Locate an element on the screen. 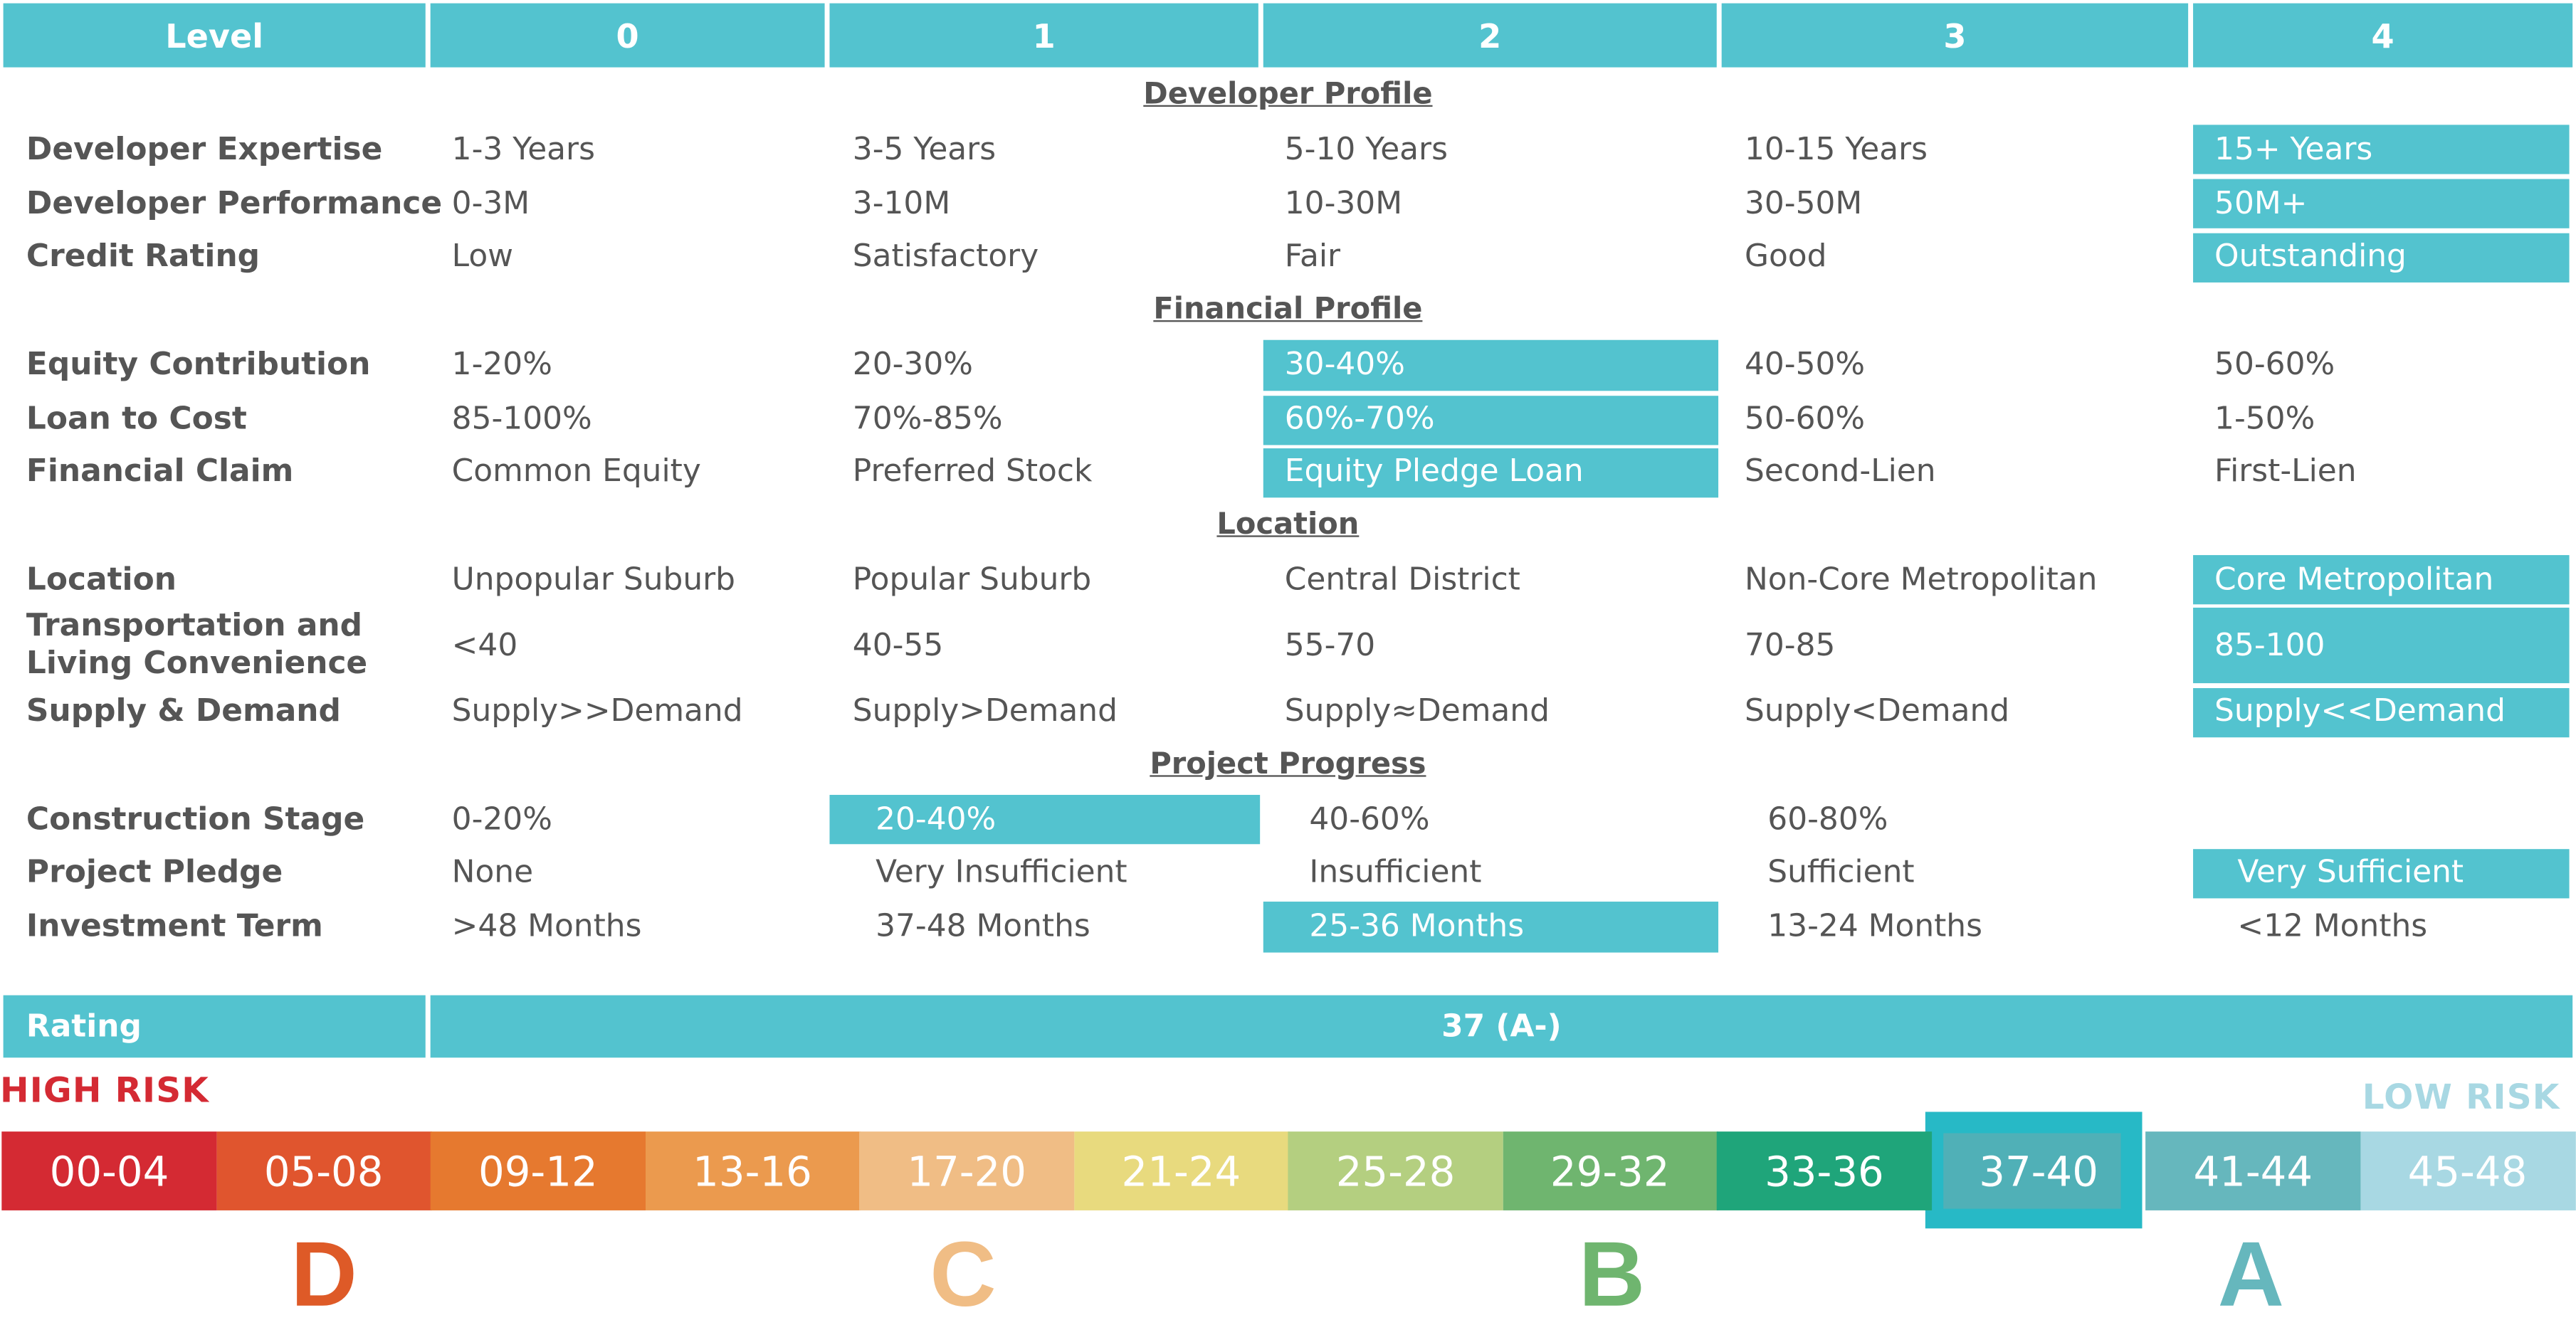  cell-ltc-2: 60%-70% is located at coordinates (1360, 419).